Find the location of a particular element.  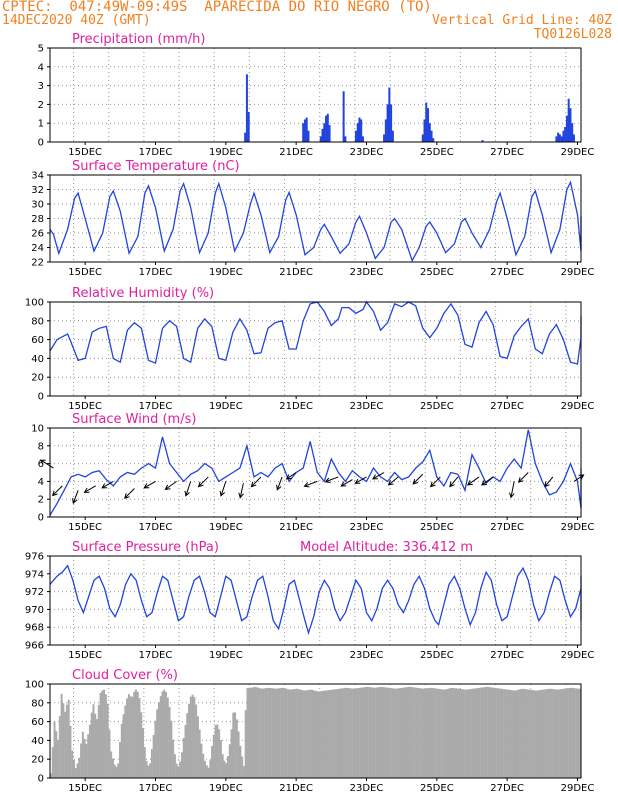

y-tick-label: 60 is located at coordinates (37, 722).